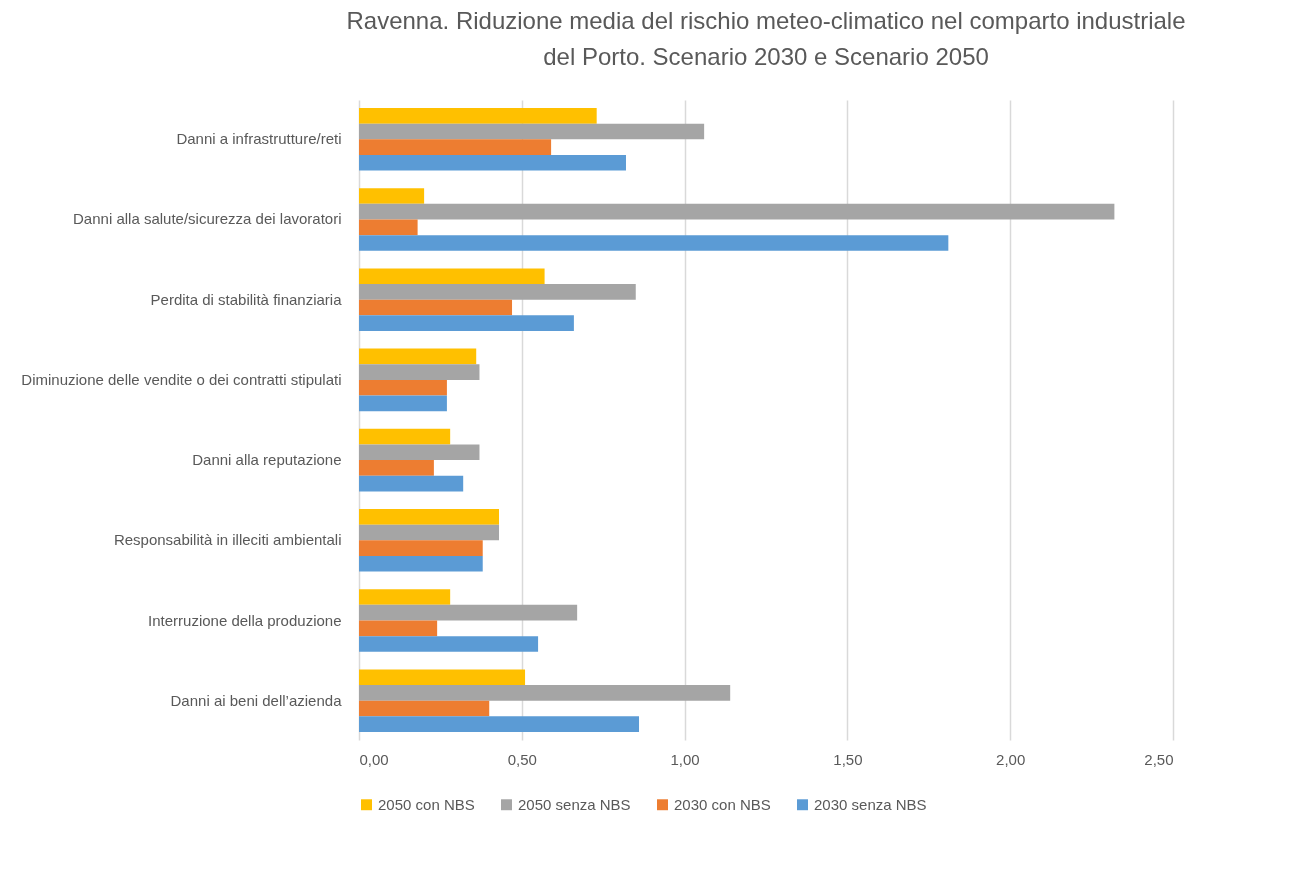  Describe the element at coordinates (1159, 759) in the screenshot. I see `x-tick-label: 2,50` at that location.